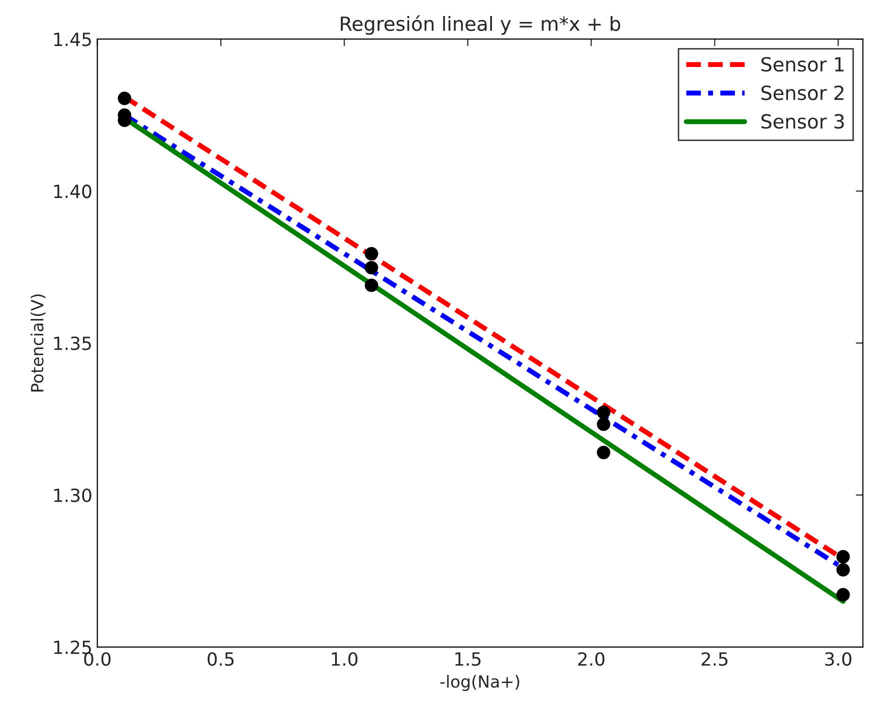  What do you see at coordinates (73, 495) in the screenshot?
I see `y-tick-label: 1.30` at bounding box center [73, 495].